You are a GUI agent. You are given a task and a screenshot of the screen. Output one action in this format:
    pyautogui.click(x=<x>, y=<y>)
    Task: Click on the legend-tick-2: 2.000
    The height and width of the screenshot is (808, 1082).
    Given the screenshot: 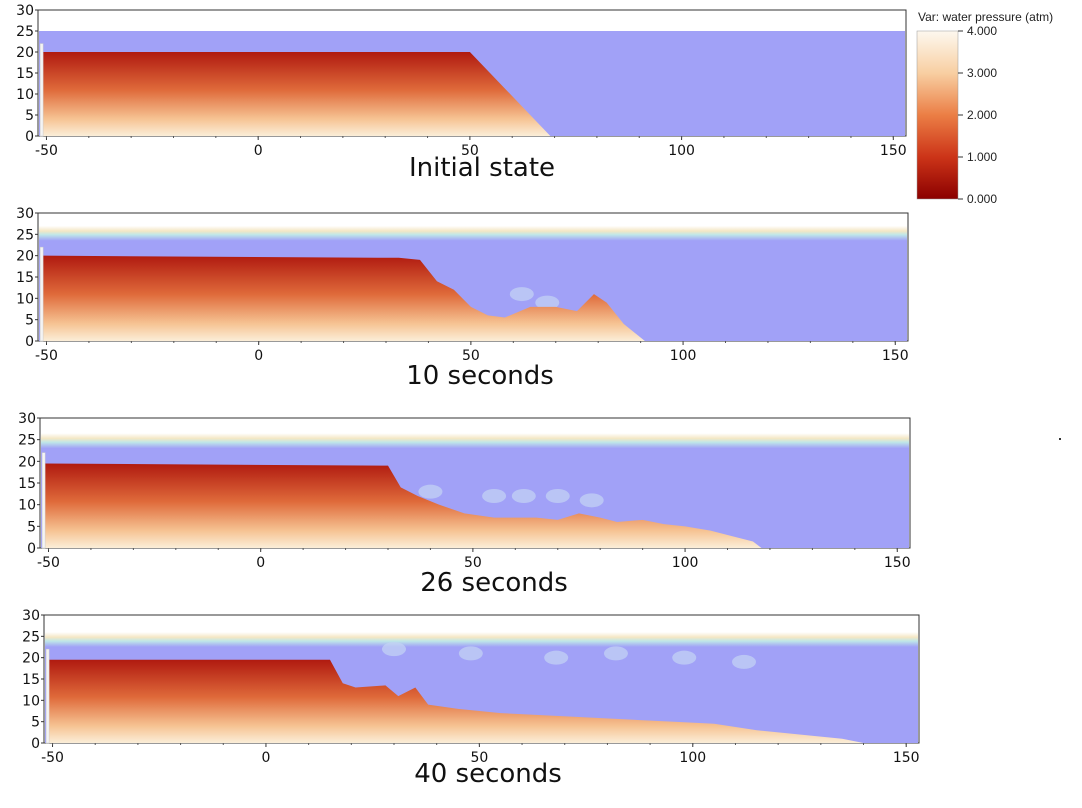 What is the action you would take?
    pyautogui.click(x=982, y=115)
    